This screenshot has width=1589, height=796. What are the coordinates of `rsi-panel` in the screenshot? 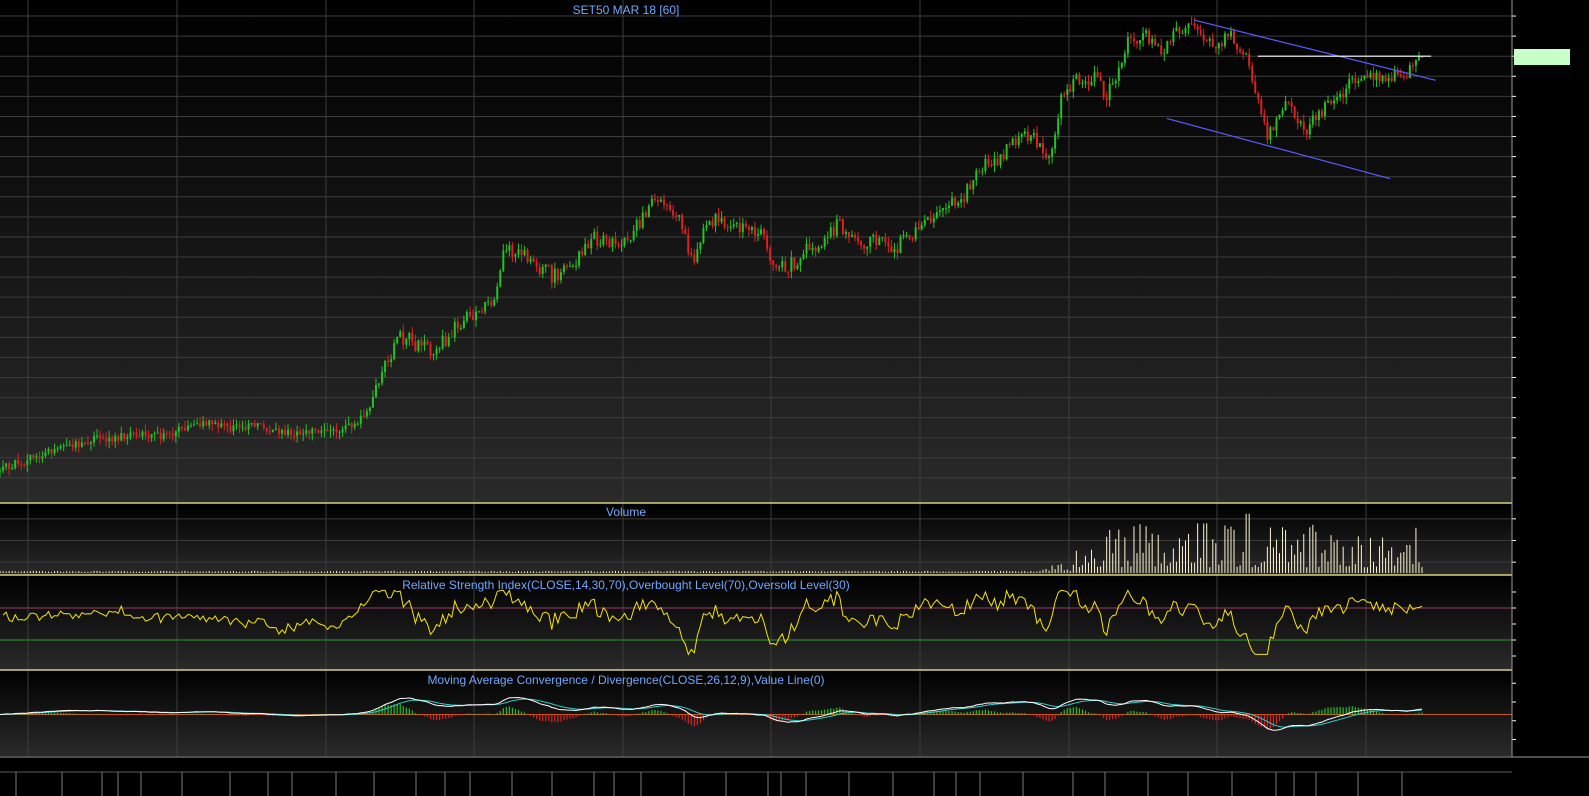 It's located at (756, 622).